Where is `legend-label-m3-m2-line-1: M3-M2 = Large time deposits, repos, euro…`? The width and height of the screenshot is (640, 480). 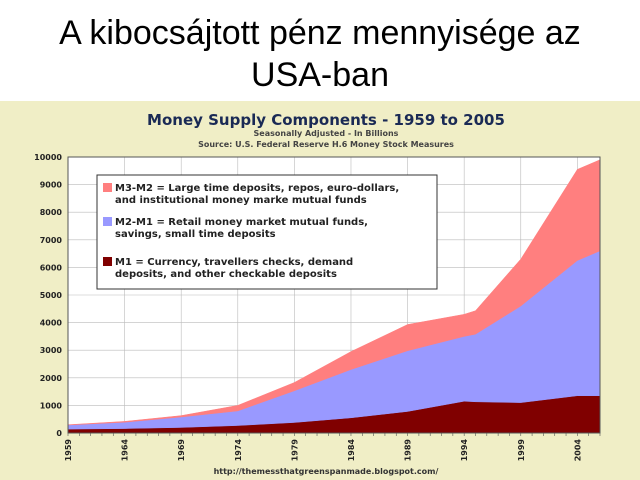
legend-label-m3-m2-line-1: M3-M2 = Large time deposits, repos, euro… is located at coordinates (257, 188).